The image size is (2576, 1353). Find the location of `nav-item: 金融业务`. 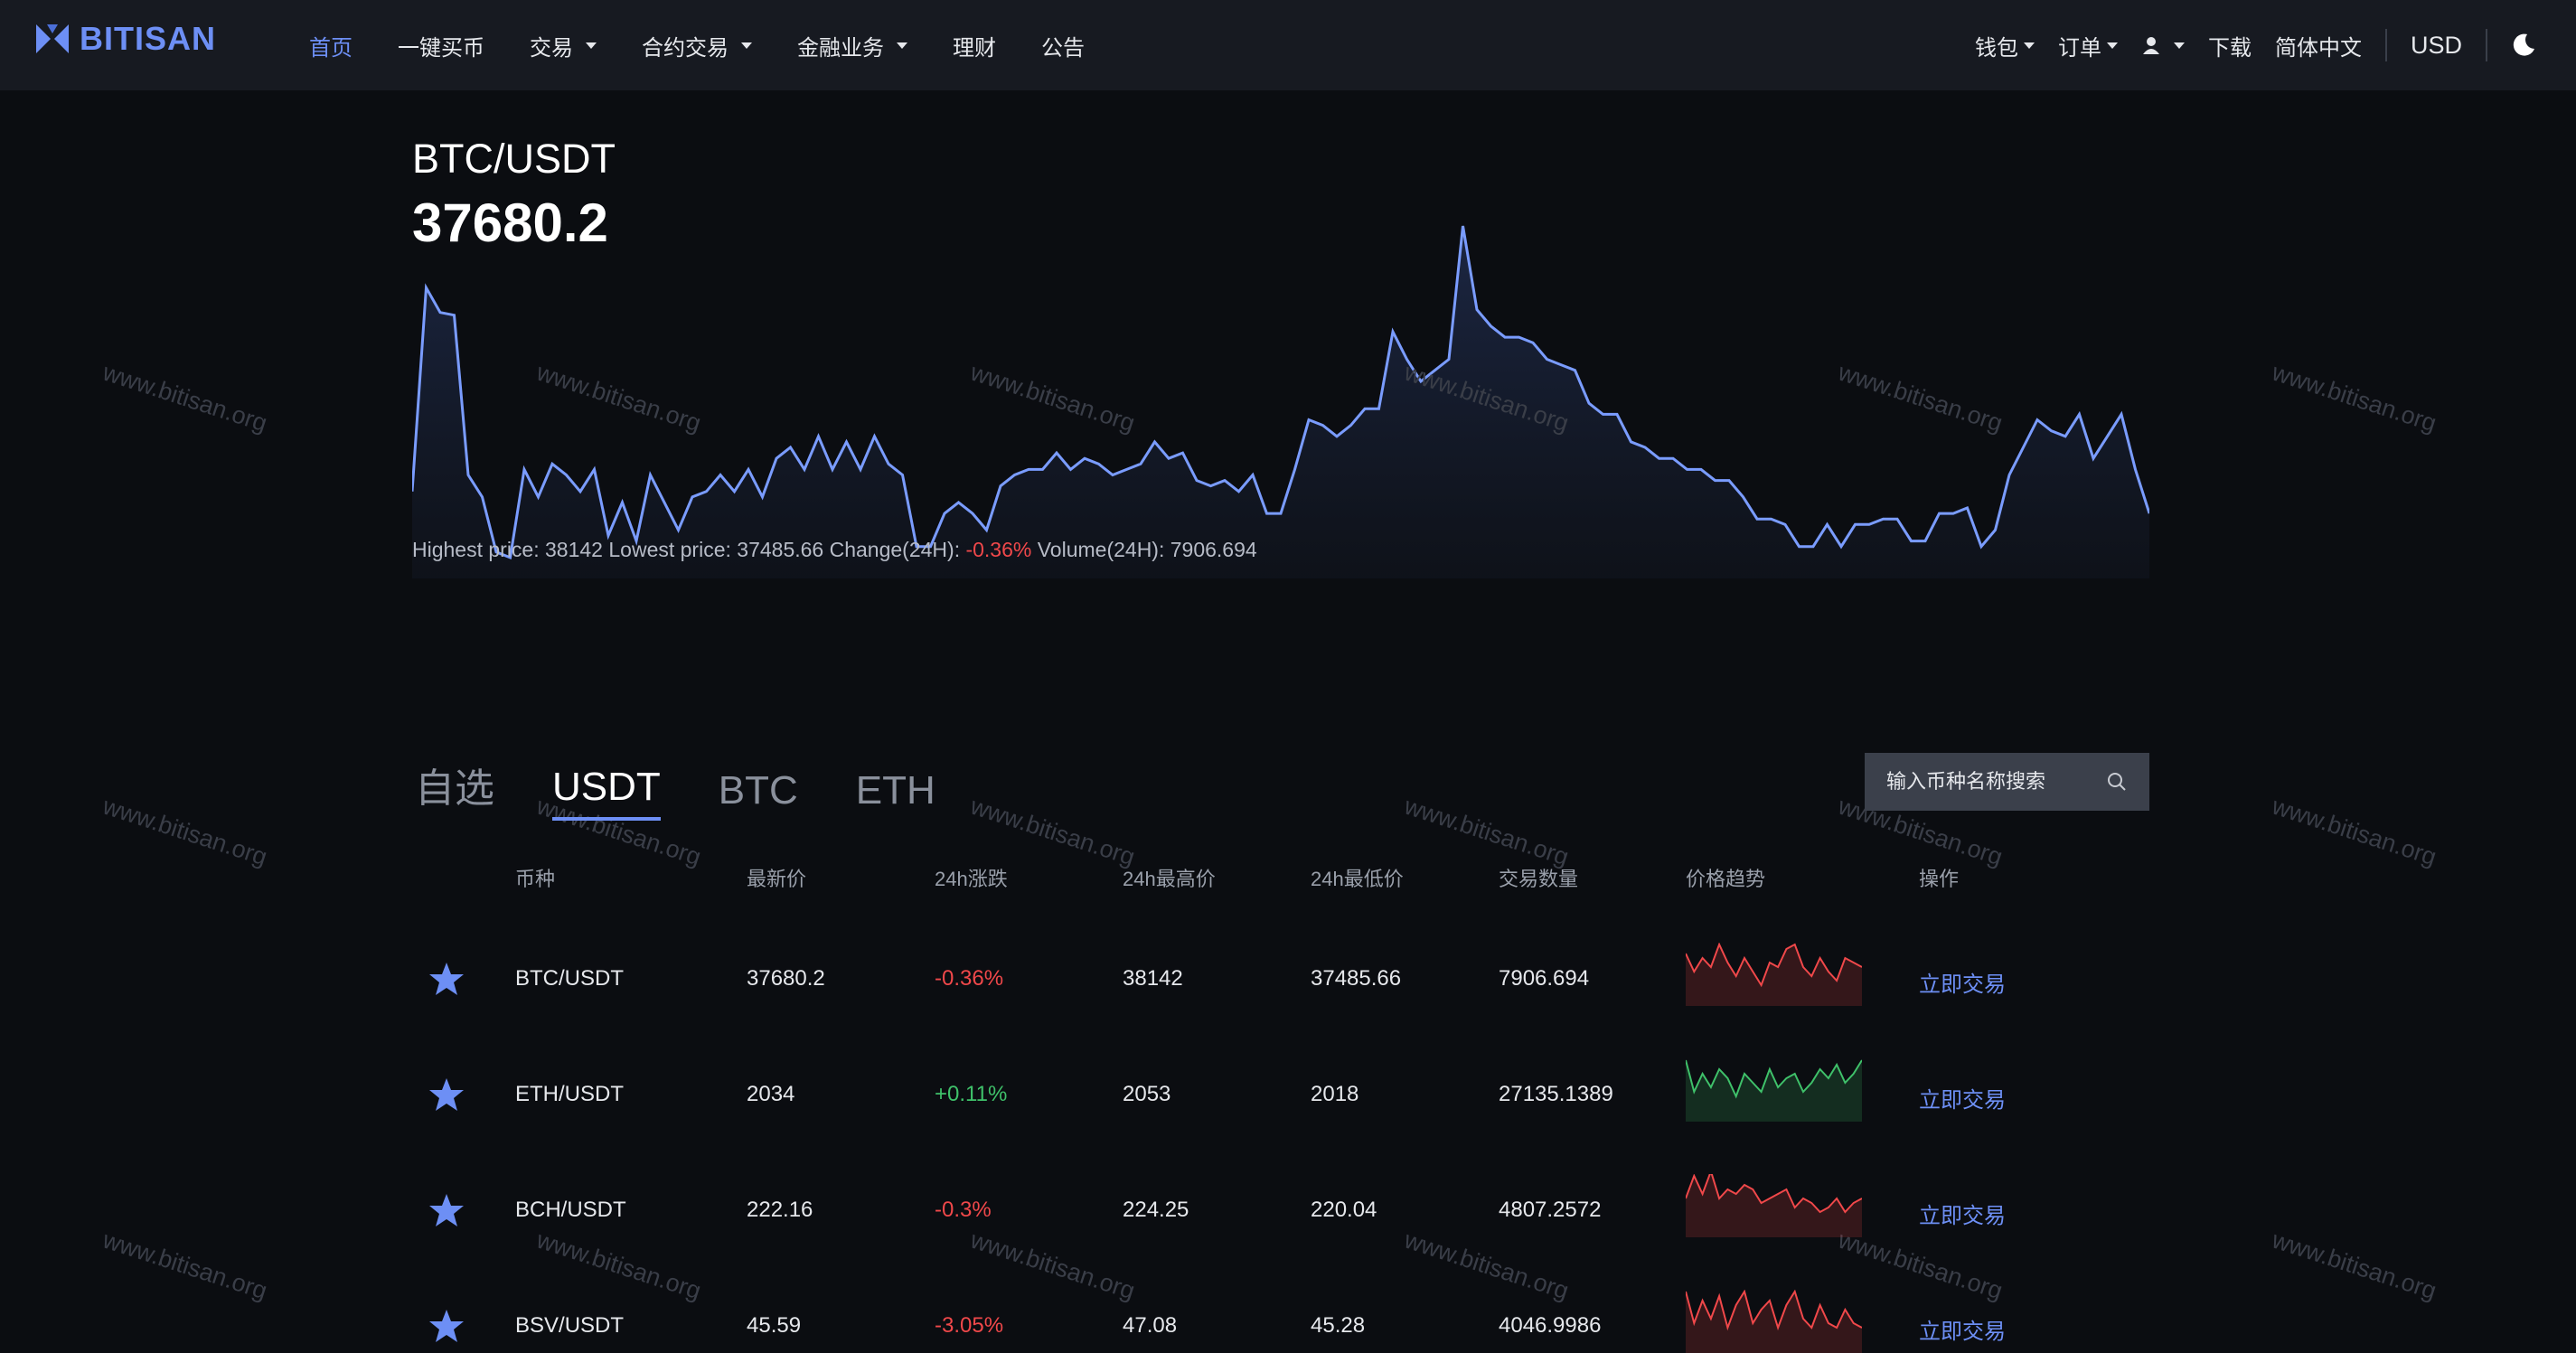

nav-item: 金融业务 is located at coordinates (852, 45).